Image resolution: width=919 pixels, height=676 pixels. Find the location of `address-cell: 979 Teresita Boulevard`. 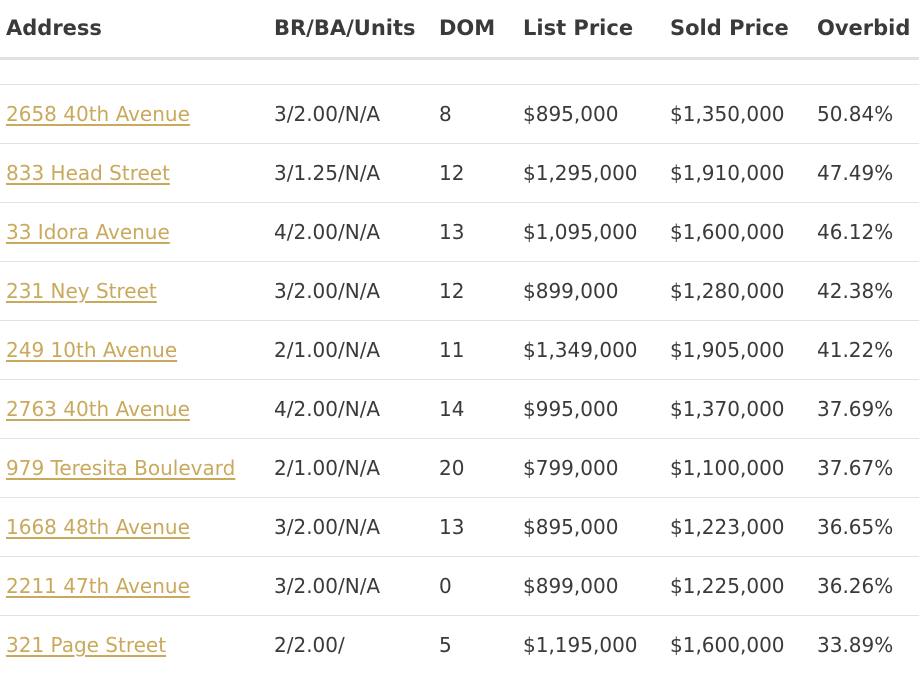

address-cell: 979 Teresita Boulevard is located at coordinates (134, 468).